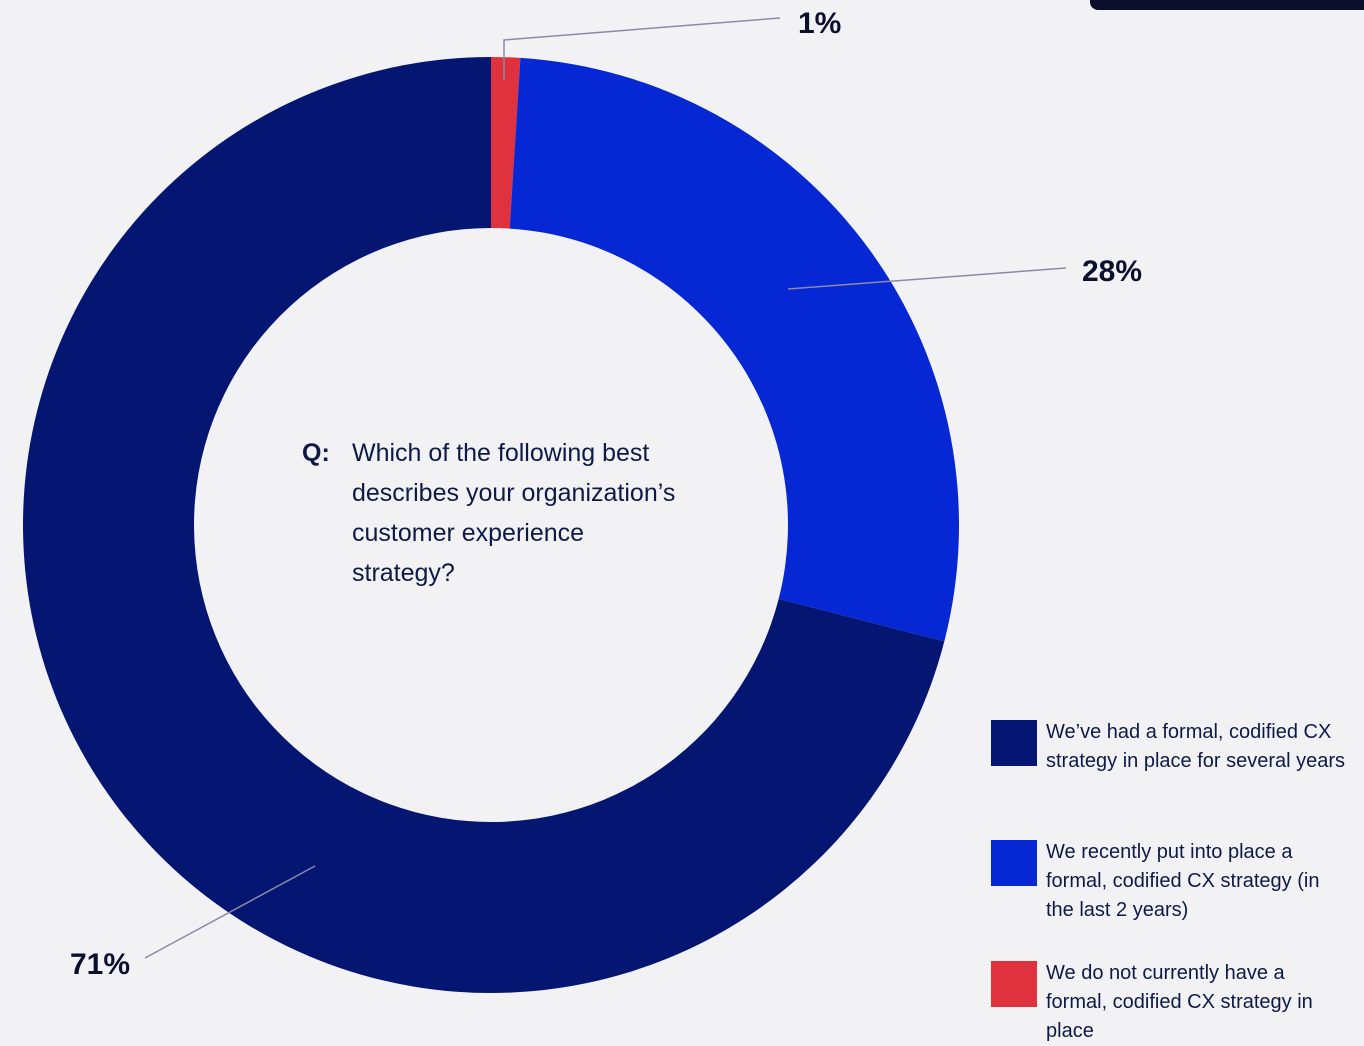 The width and height of the screenshot is (1364, 1046). Describe the element at coordinates (819, 23) in the screenshot. I see `value-label-1: 1%` at that location.